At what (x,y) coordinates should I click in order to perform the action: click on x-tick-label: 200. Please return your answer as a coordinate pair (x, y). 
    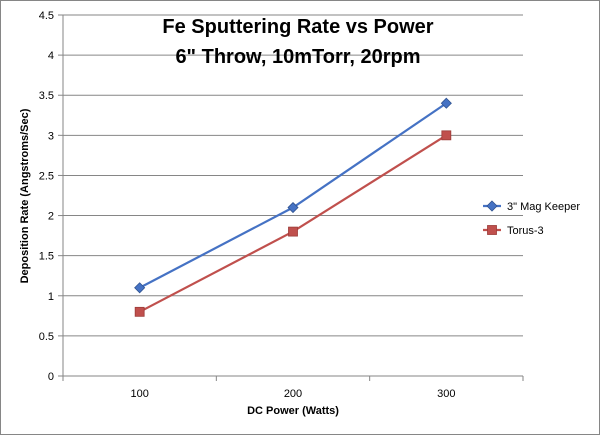
    Looking at the image, I should click on (293, 394).